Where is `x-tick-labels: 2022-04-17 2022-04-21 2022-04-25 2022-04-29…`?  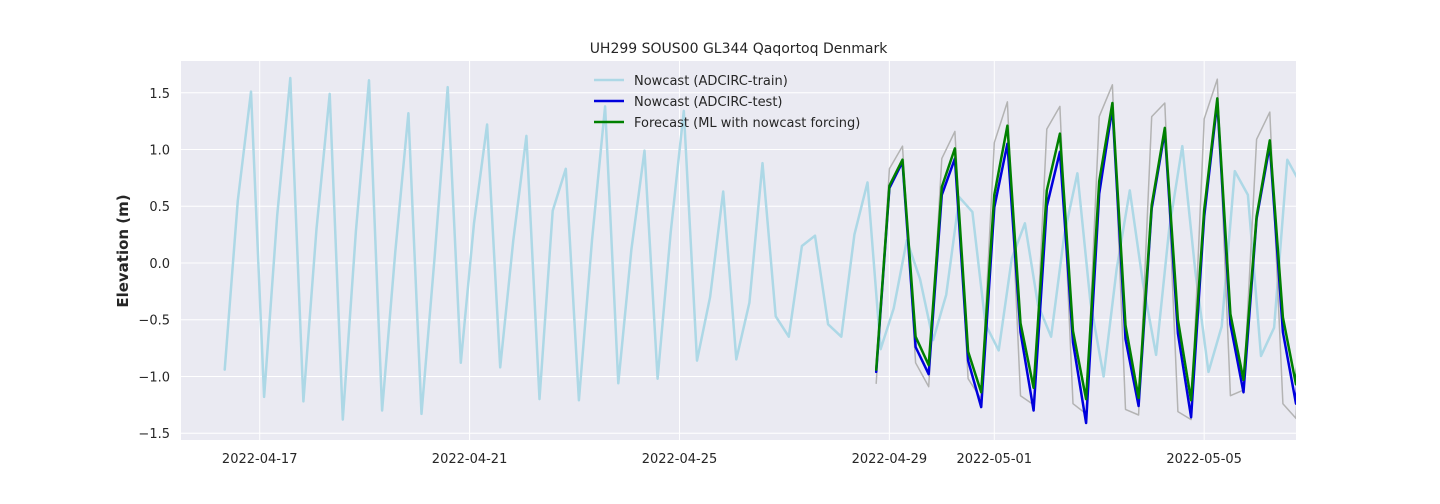 x-tick-labels: 2022-04-17 2022-04-21 2022-04-25 2022-04-29… is located at coordinates (732, 459).